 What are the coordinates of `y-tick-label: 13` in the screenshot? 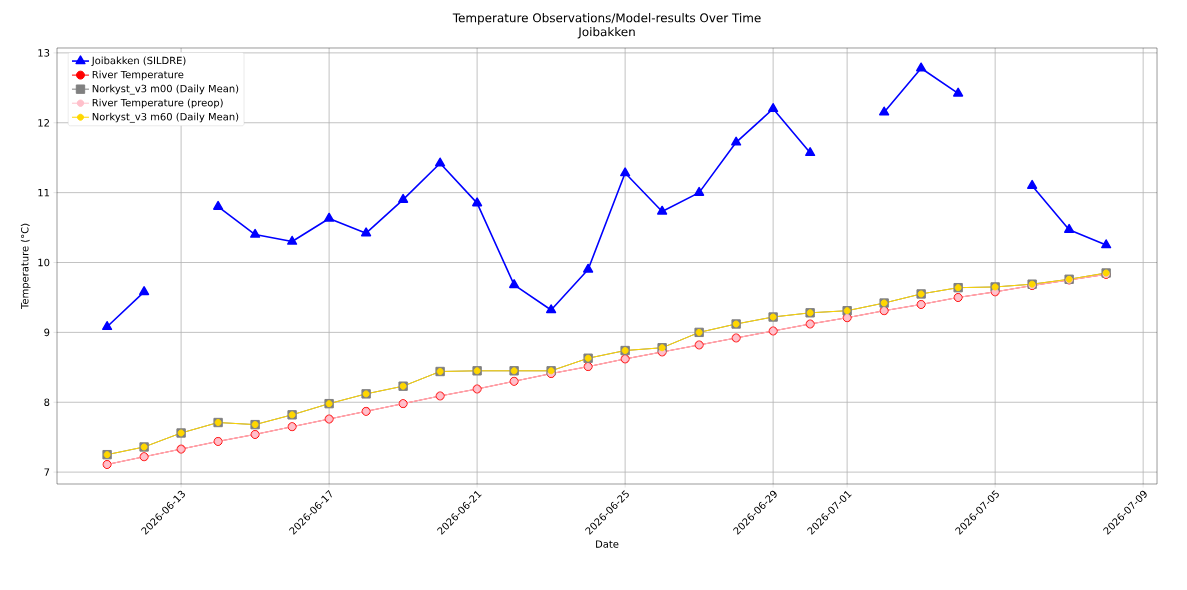 It's located at (44, 53).